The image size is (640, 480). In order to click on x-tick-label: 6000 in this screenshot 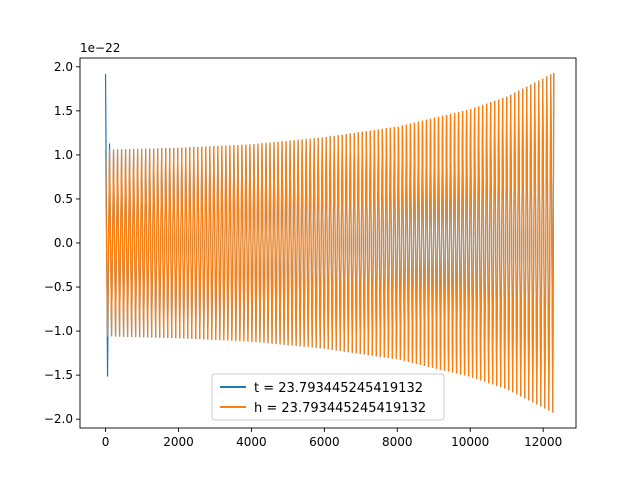, I will do `click(324, 442)`.